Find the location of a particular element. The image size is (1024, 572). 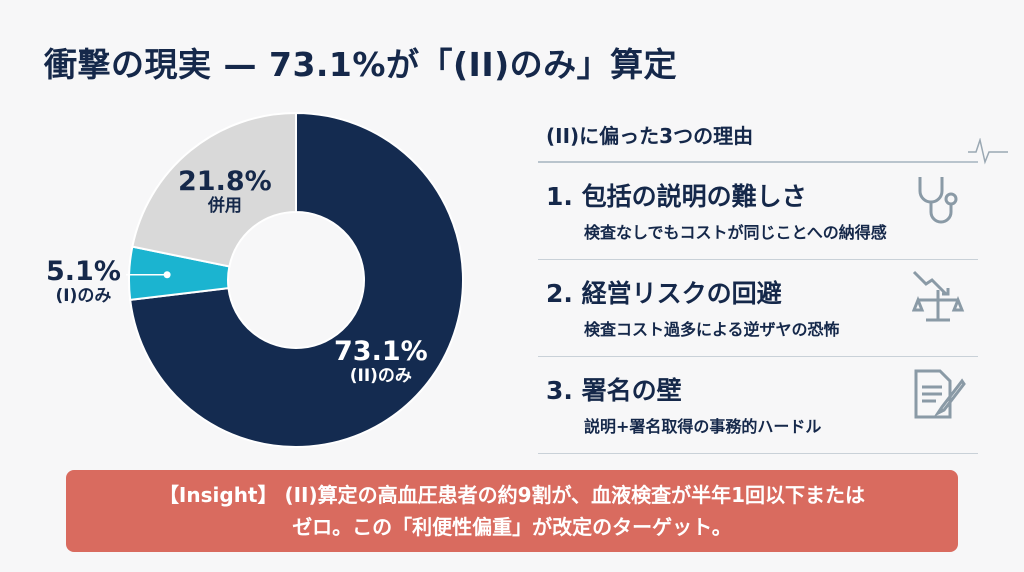

reason-title: 2. 経営リスクの回避 is located at coordinates (664, 293).